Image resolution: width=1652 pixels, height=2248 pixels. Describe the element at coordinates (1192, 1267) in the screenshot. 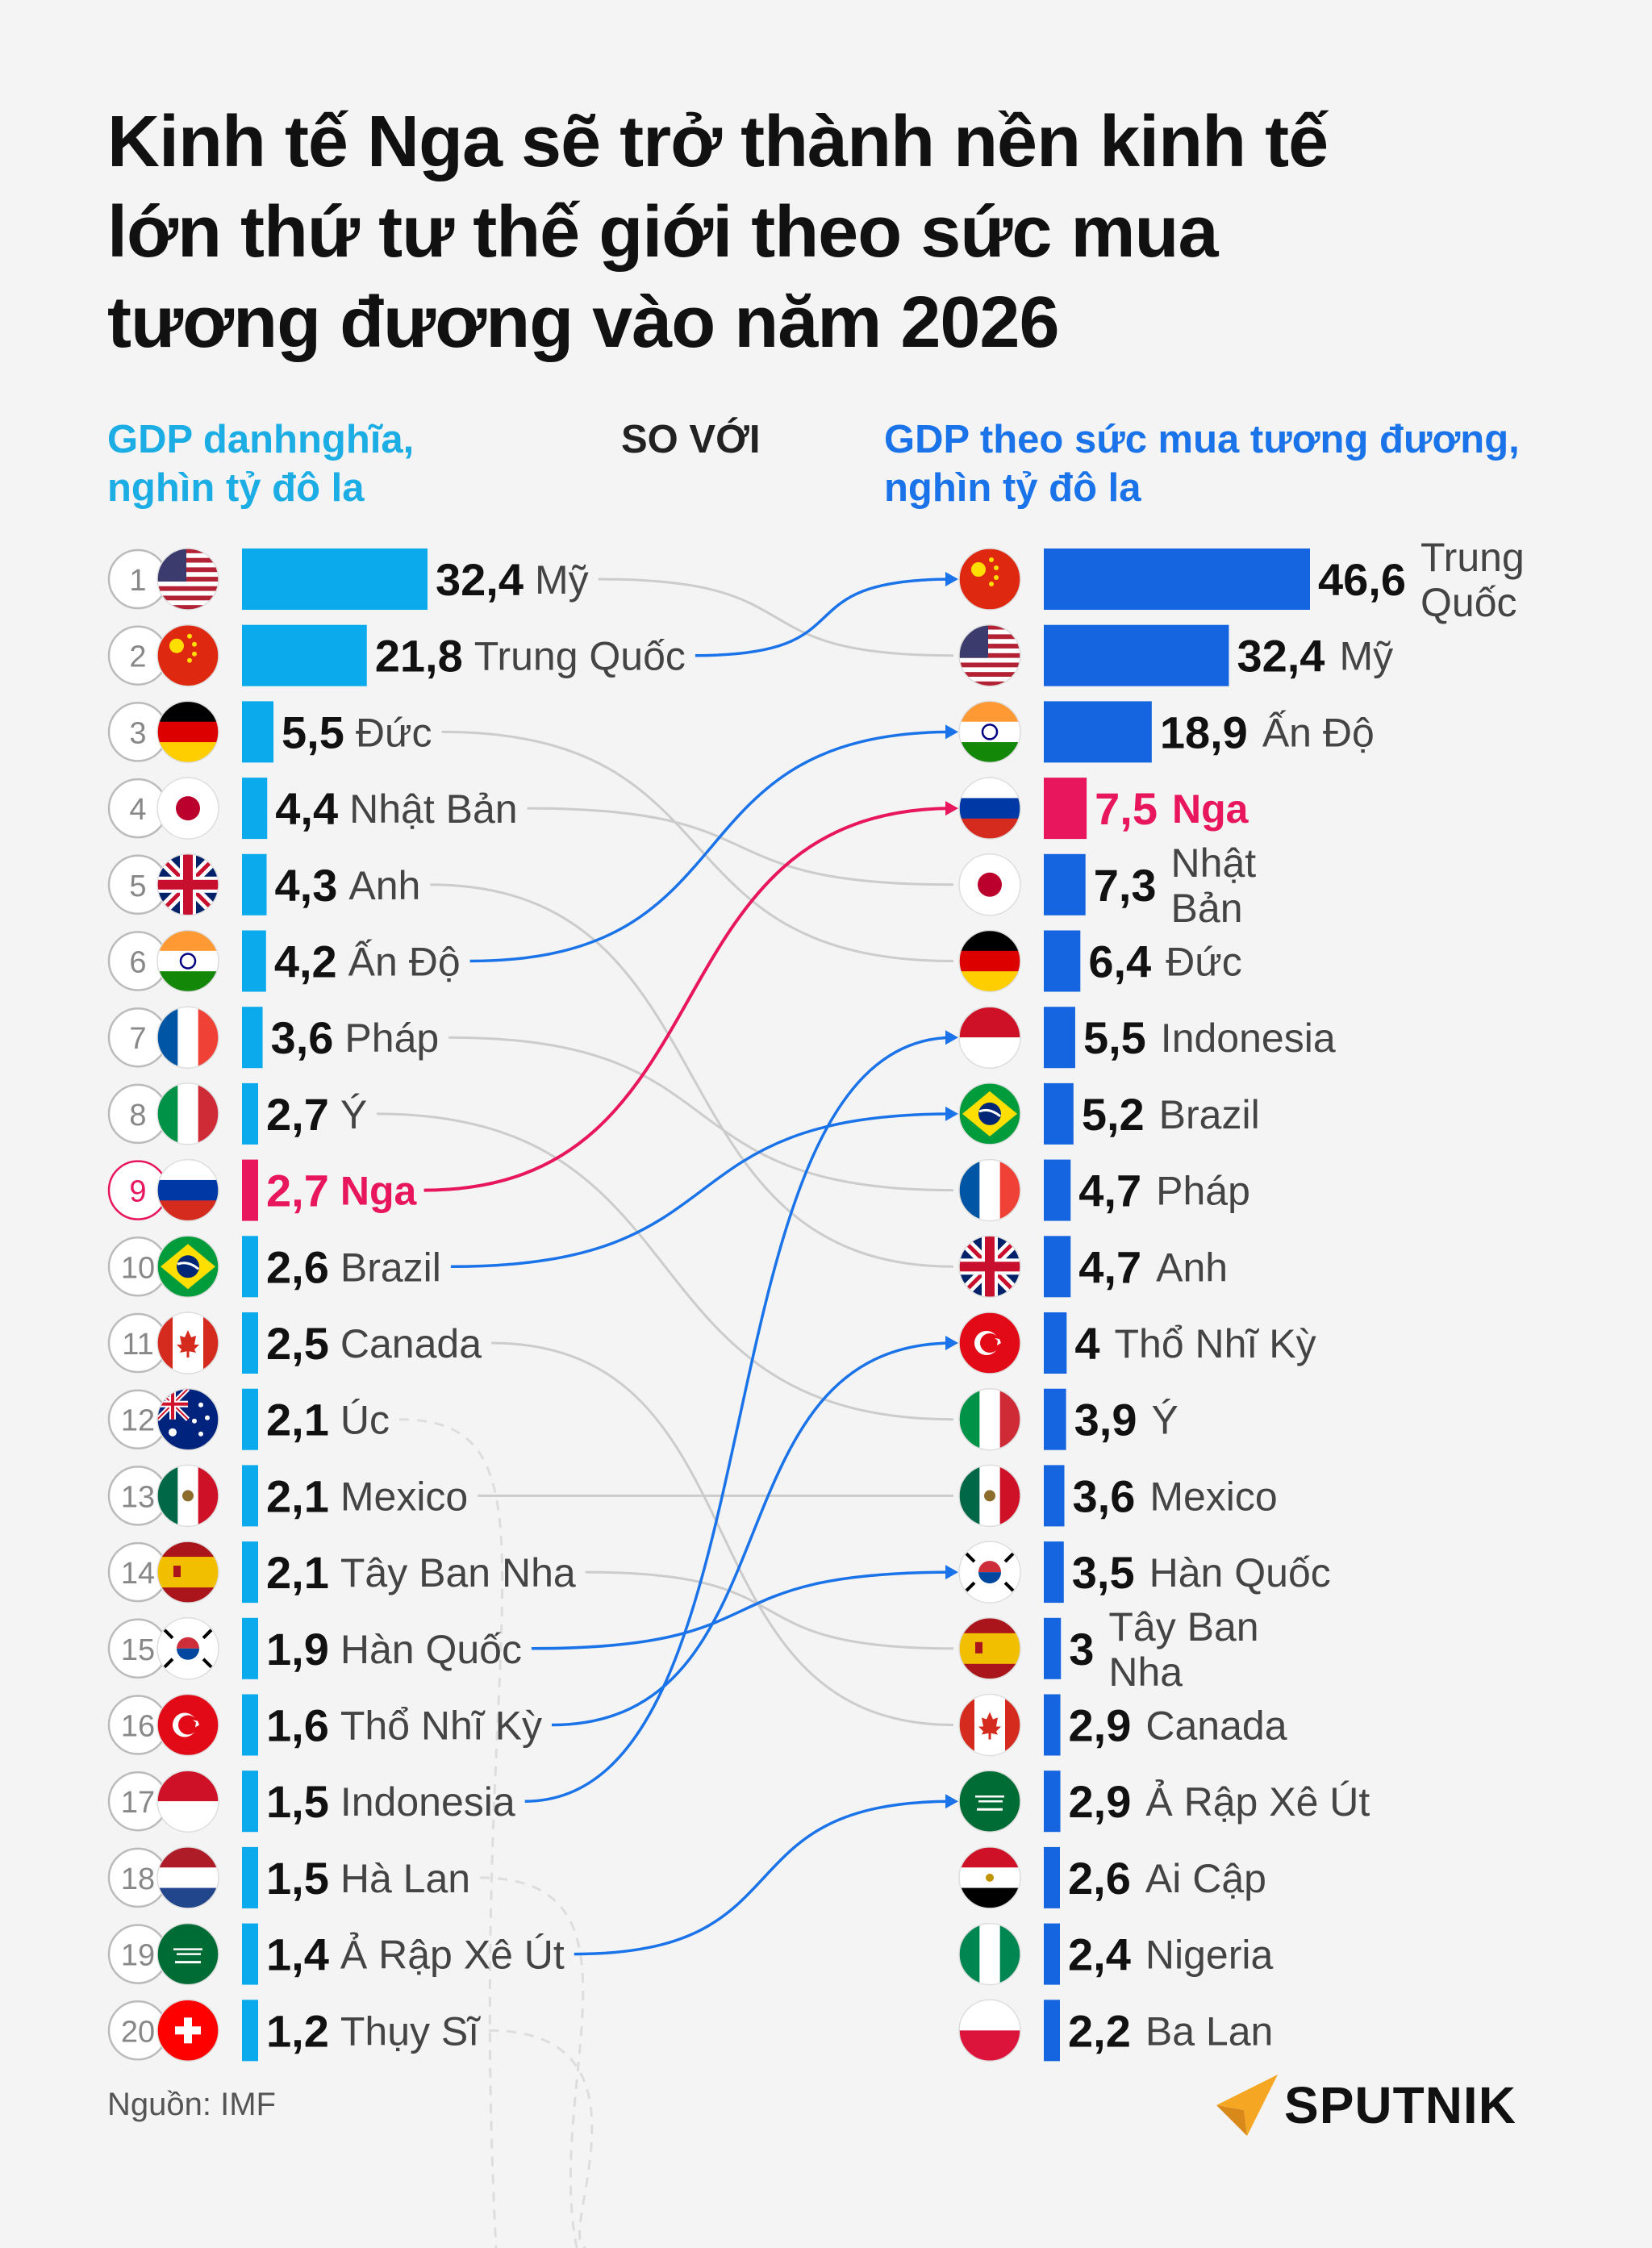

I see `ppp-country-label: Anh` at that location.